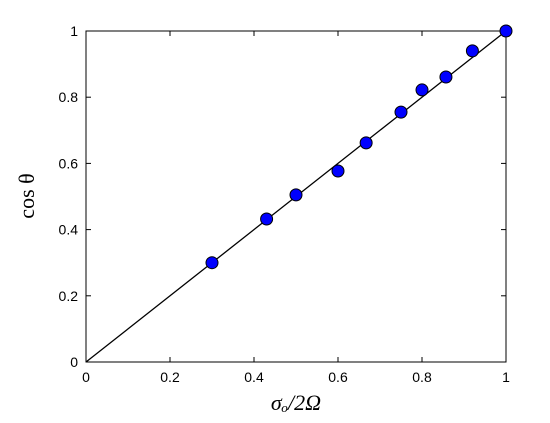 The width and height of the screenshot is (550, 423). What do you see at coordinates (422, 377) in the screenshot?
I see `x-tick-label: 0.8` at bounding box center [422, 377].